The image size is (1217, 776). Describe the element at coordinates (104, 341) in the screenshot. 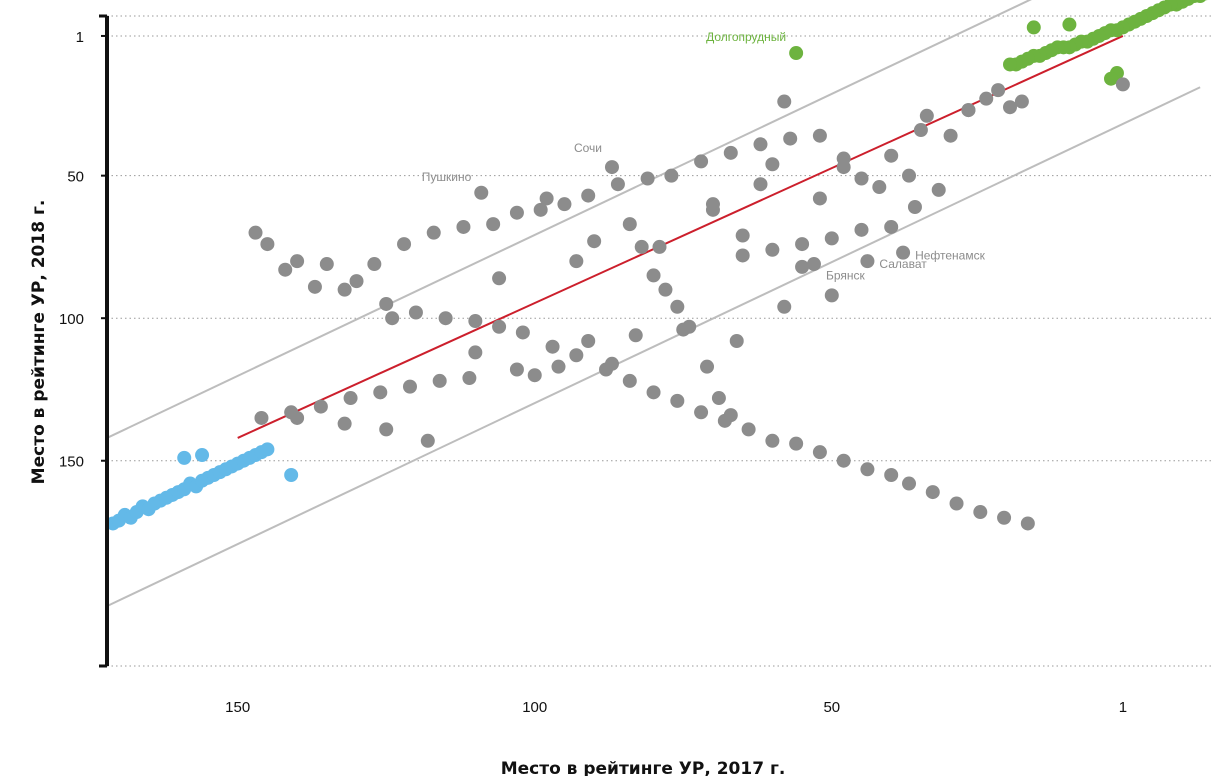

I see `axes` at that location.